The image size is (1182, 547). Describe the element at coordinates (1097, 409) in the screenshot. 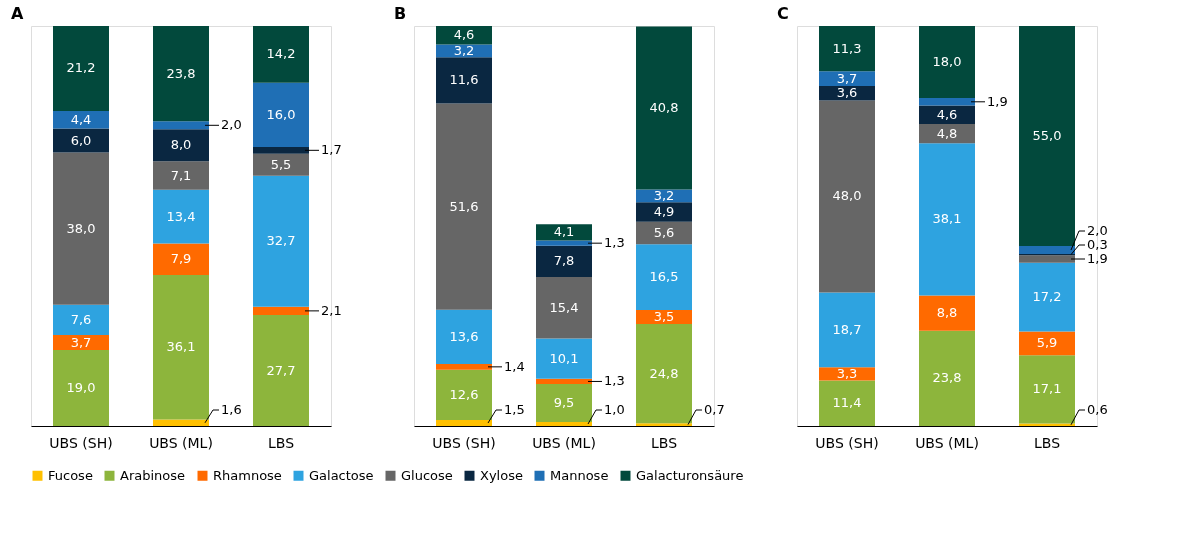

I see `data-label: 0,6` at that location.